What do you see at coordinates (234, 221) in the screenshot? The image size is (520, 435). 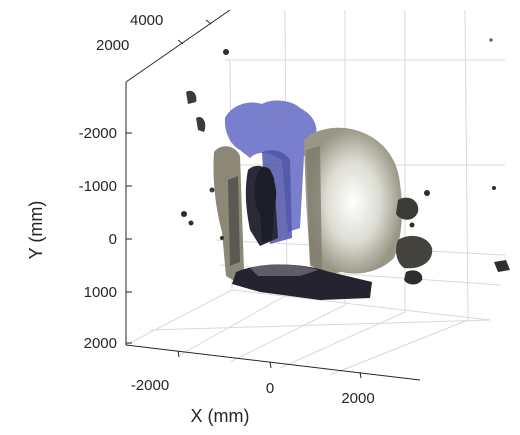 I see `cloud-left-wall-dark` at bounding box center [234, 221].